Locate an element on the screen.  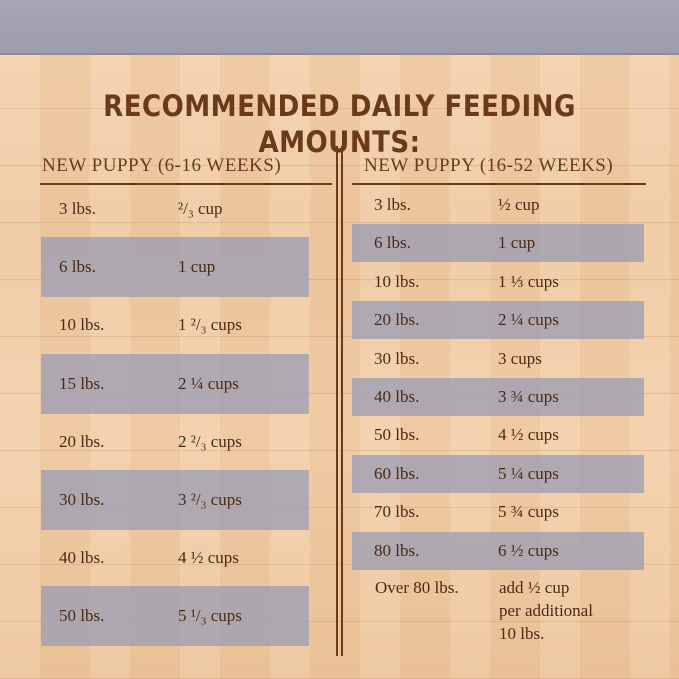
weight-cell: 60 lbs. is located at coordinates (397, 473).